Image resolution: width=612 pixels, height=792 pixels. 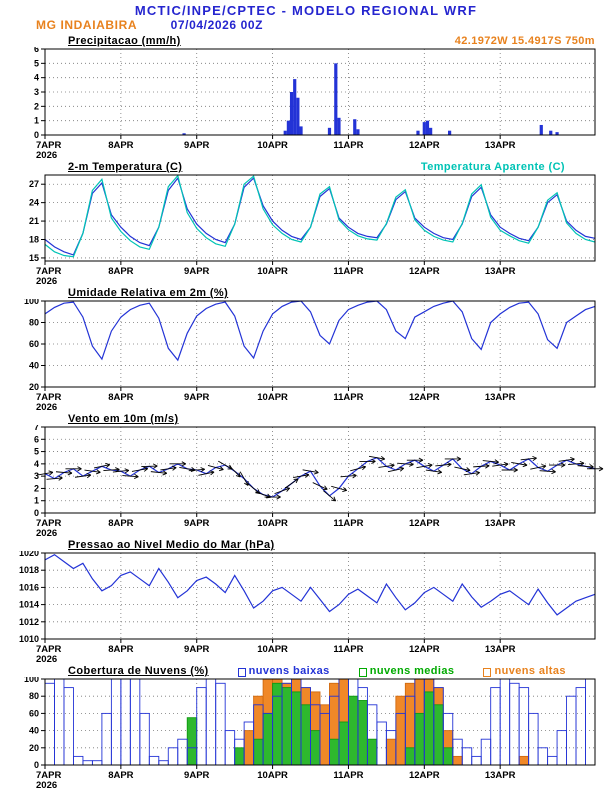 What do you see at coordinates (500, 649) in the screenshot?
I see `x-tick-label: 13APR` at bounding box center [500, 649].